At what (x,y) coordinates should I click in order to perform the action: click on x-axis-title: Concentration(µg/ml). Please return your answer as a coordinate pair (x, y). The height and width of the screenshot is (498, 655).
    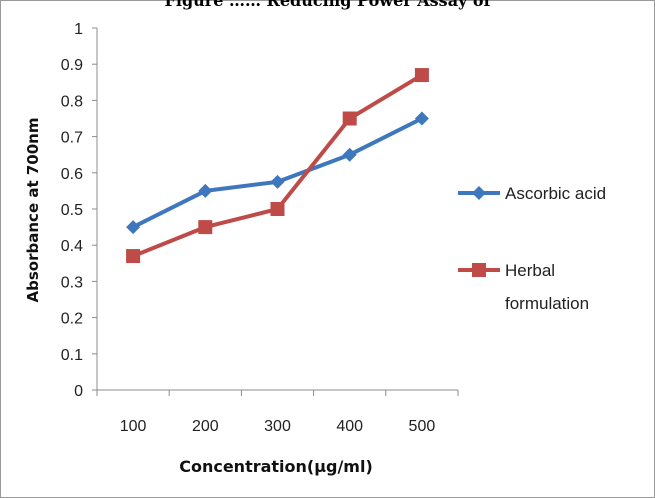
    Looking at the image, I should click on (276, 466).